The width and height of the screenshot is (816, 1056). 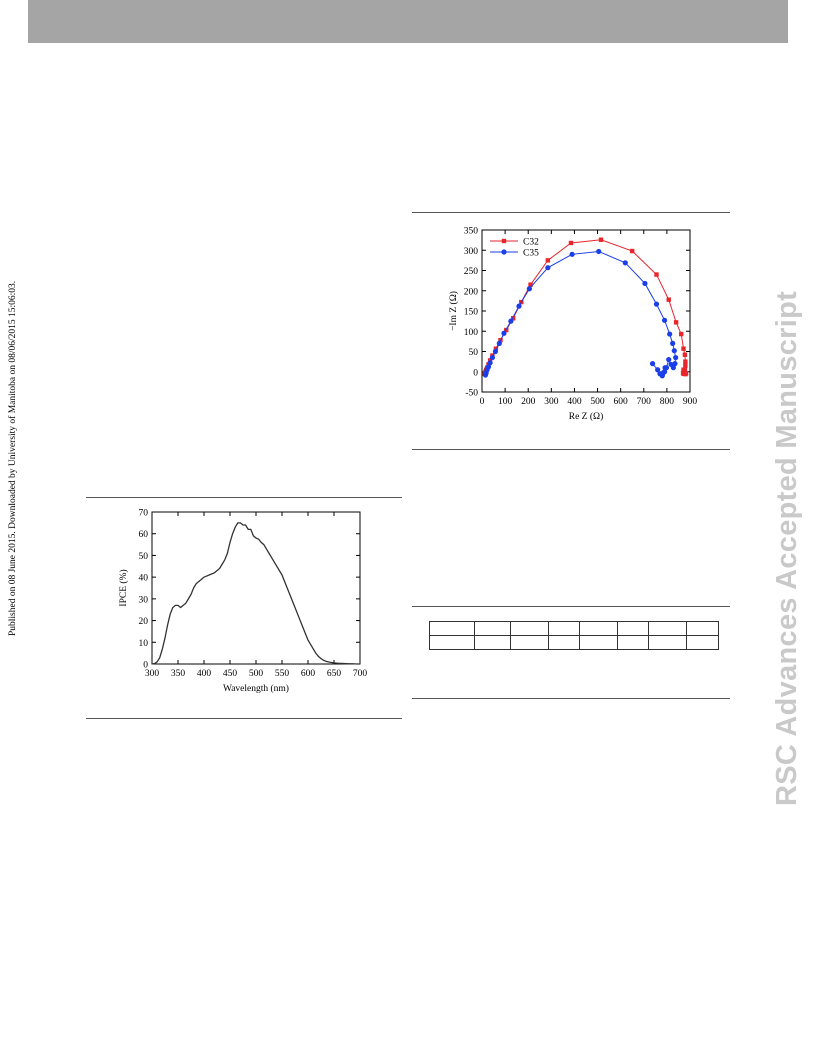 What do you see at coordinates (690, 402) in the screenshot?
I see `x-tick-label: 900` at bounding box center [690, 402].